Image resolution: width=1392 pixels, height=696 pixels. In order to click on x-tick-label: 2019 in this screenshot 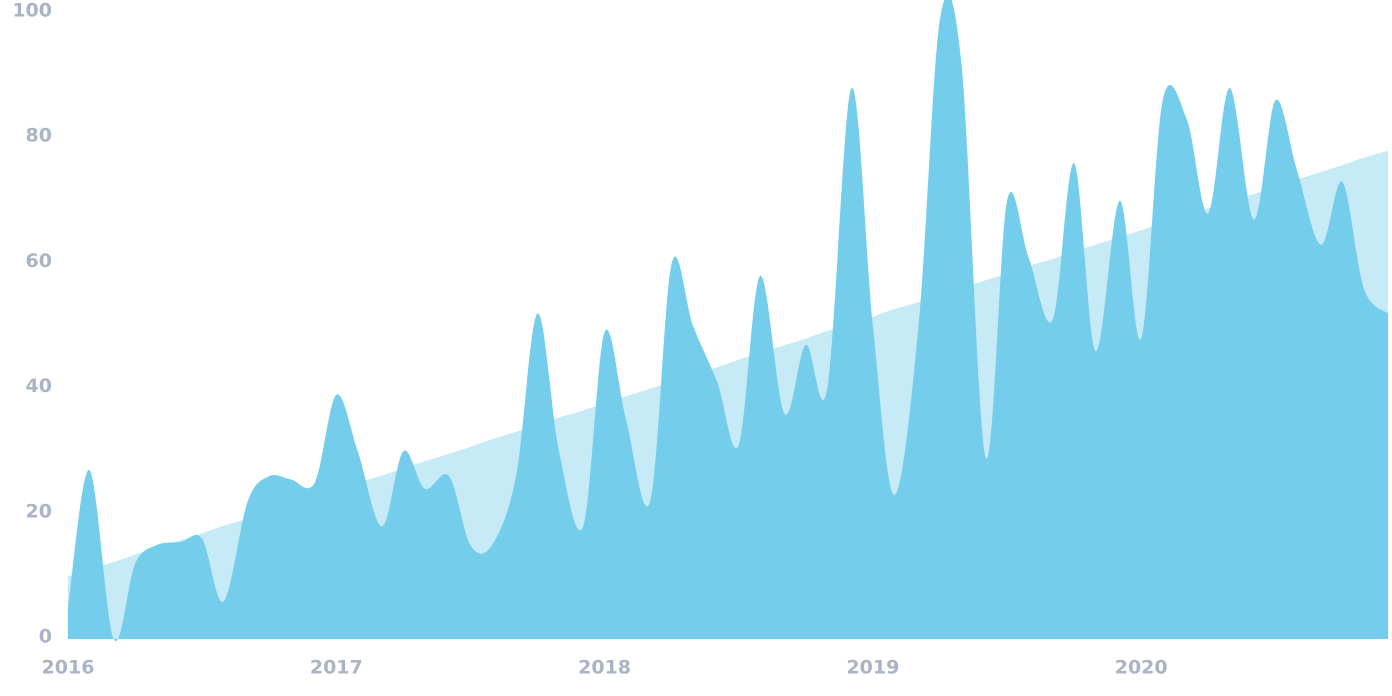, I will do `click(872, 668)`.